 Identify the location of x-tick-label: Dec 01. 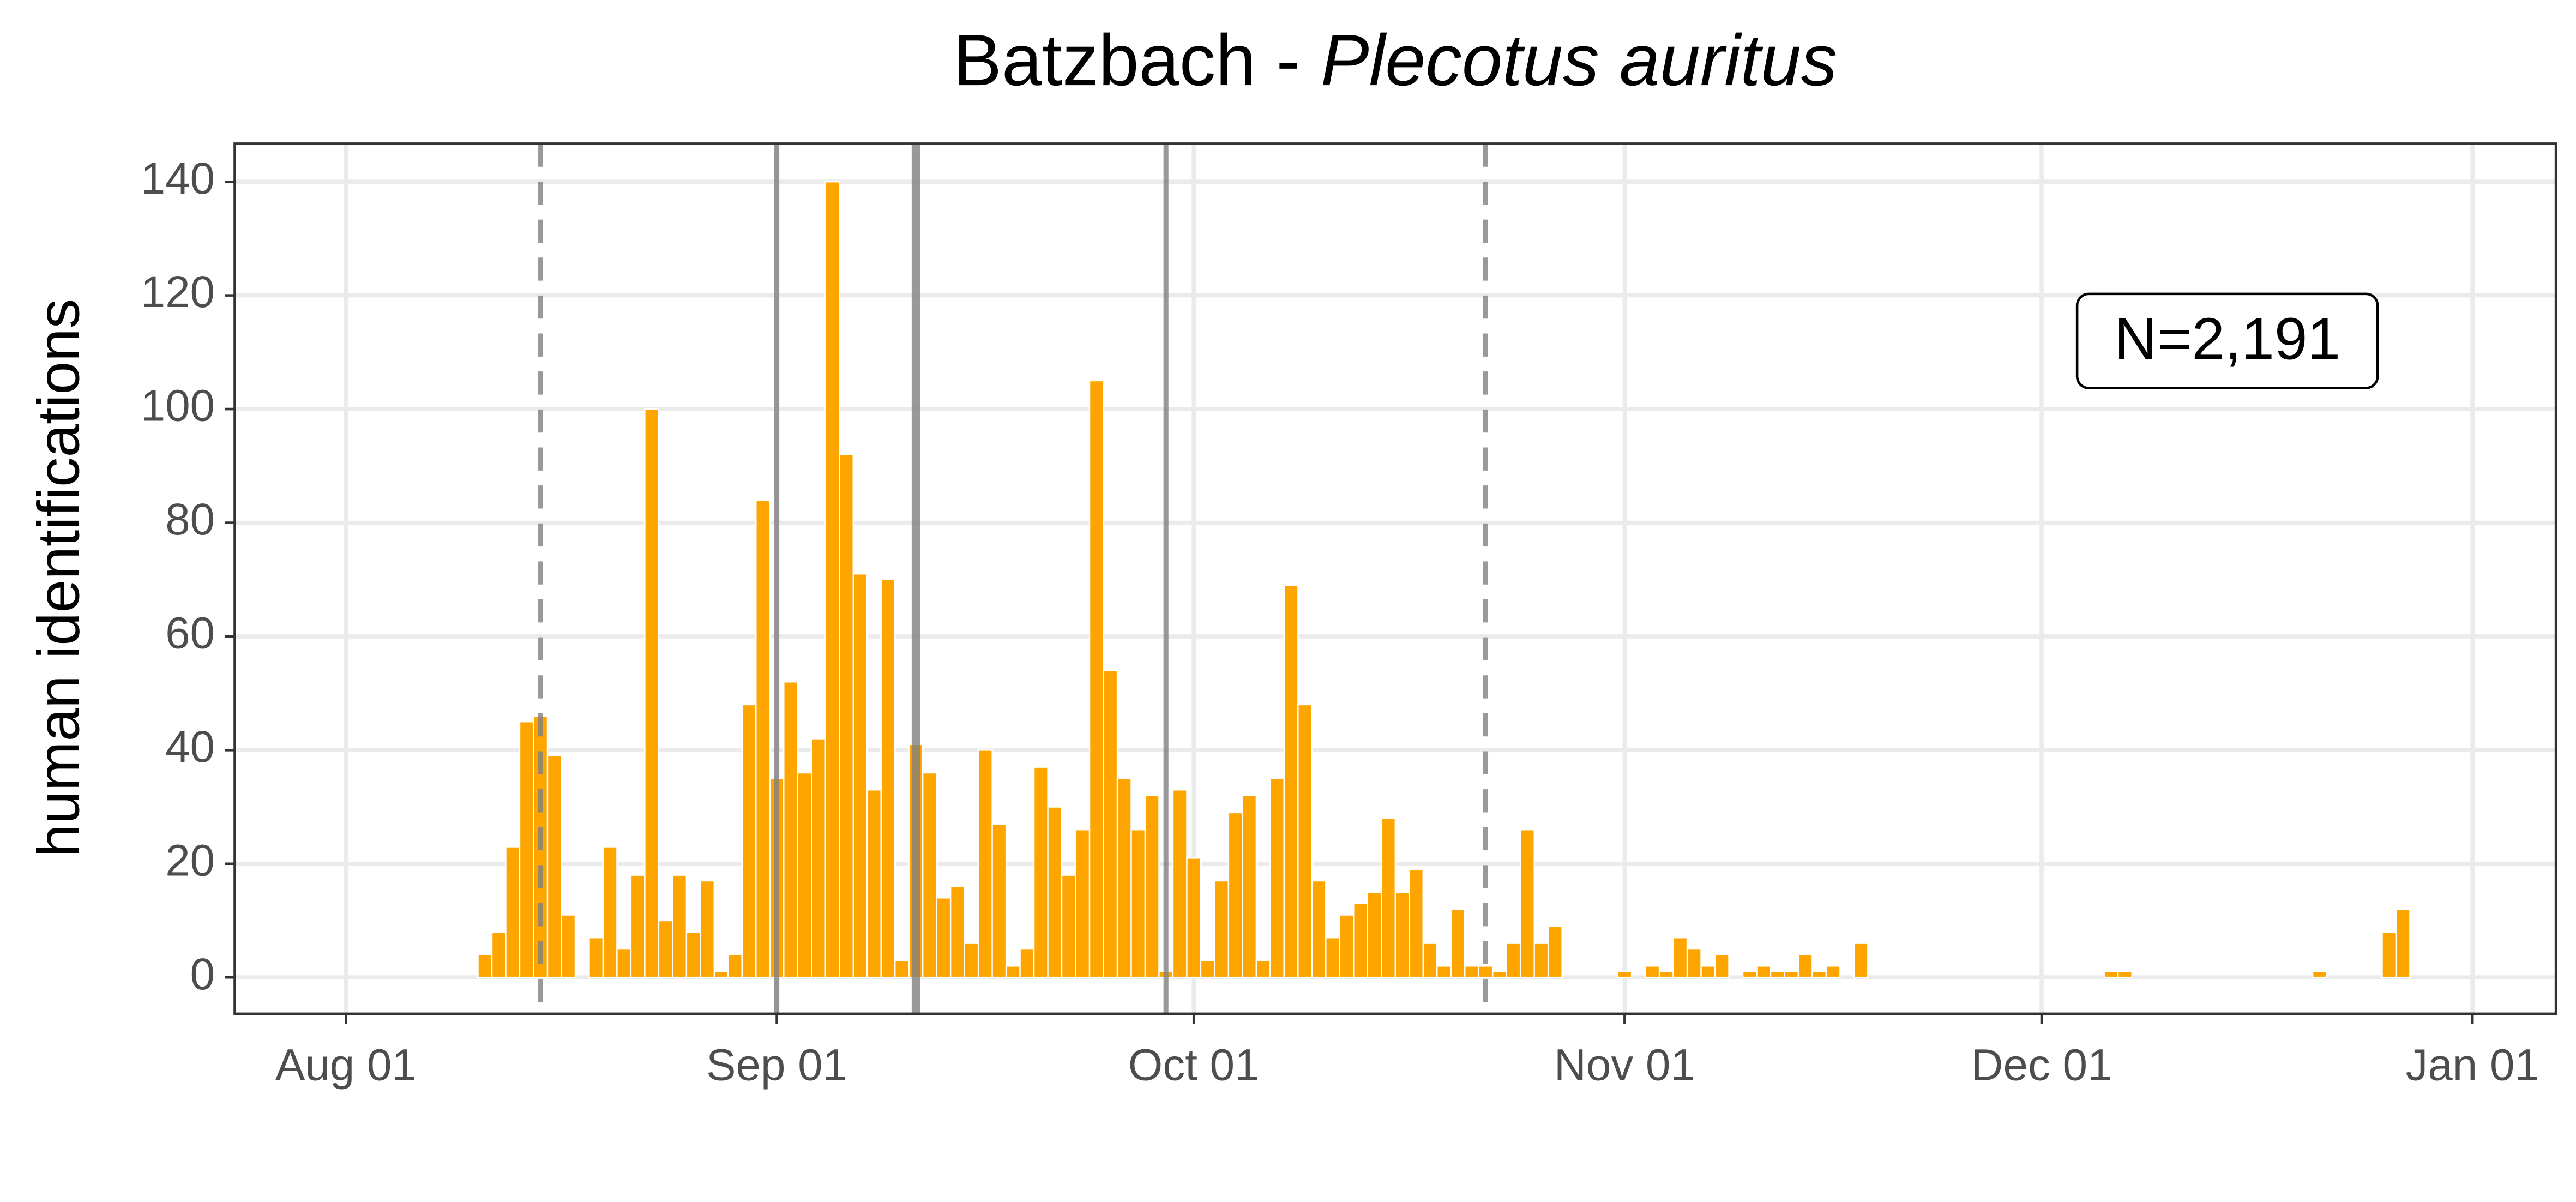
(2041, 1065).